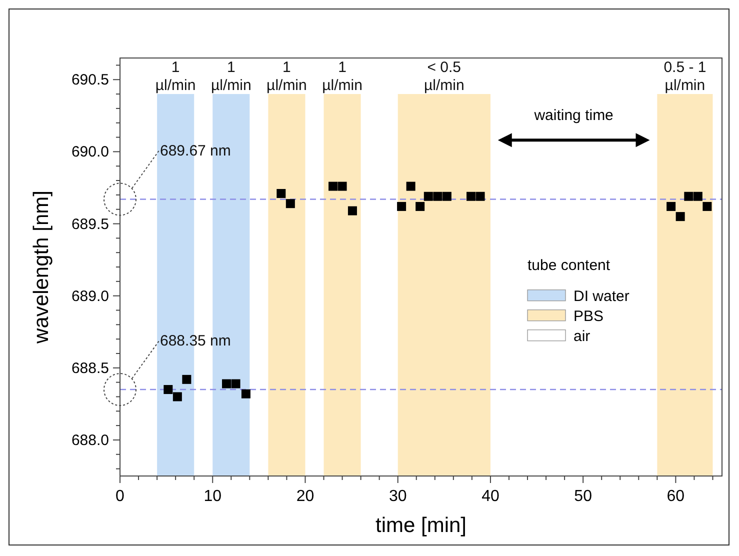 This screenshot has width=739, height=556. I want to click on ref-line-label: 689.67 nm, so click(195, 151).